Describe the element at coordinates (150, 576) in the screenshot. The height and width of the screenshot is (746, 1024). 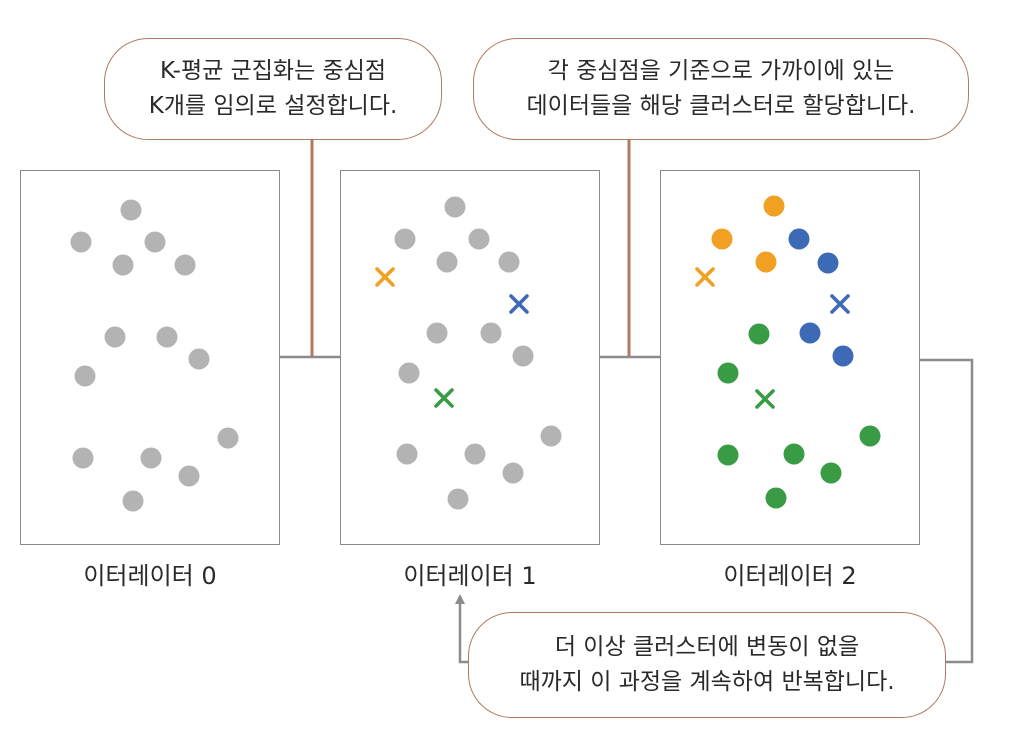
I see `label-iteration-0: 이터레이터 0` at that location.